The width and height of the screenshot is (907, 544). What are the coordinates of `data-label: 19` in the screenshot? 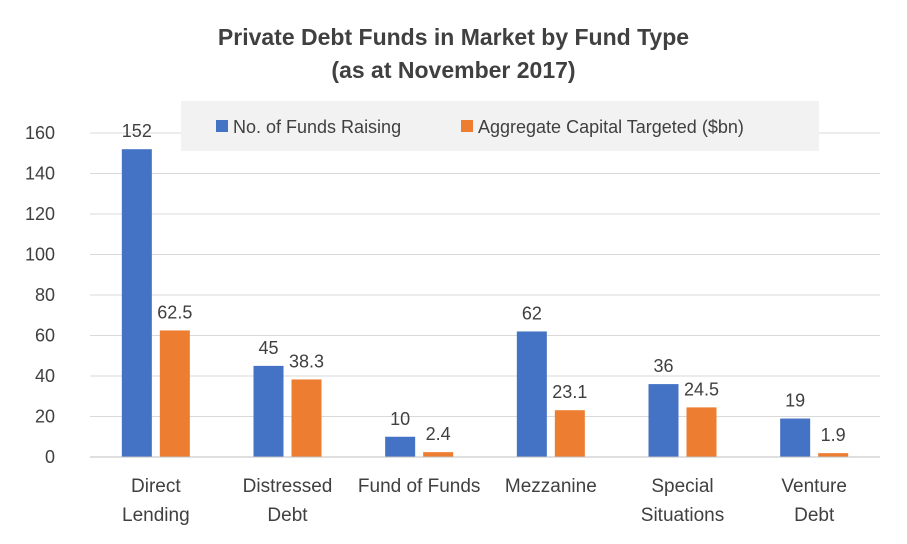 It's located at (795, 401).